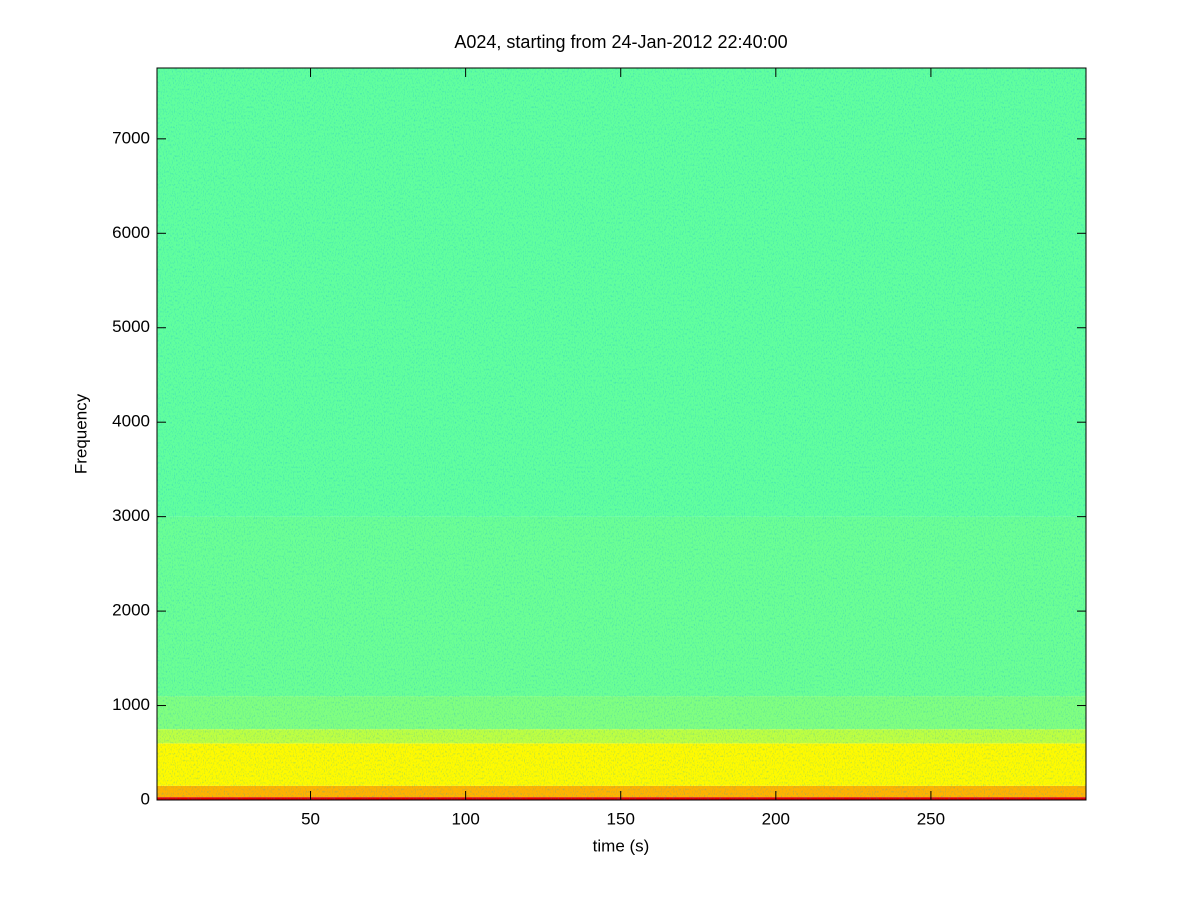 The height and width of the screenshot is (900, 1200). I want to click on y-tick-label: 3000, so click(131, 515).